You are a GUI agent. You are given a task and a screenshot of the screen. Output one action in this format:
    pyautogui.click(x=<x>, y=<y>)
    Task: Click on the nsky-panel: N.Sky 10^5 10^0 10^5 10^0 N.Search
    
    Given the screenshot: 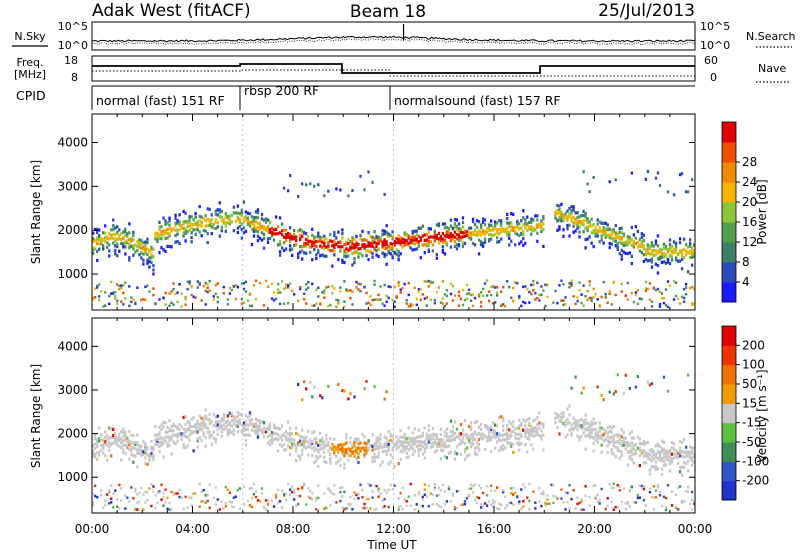 What is the action you would take?
    pyautogui.click(x=404, y=36)
    